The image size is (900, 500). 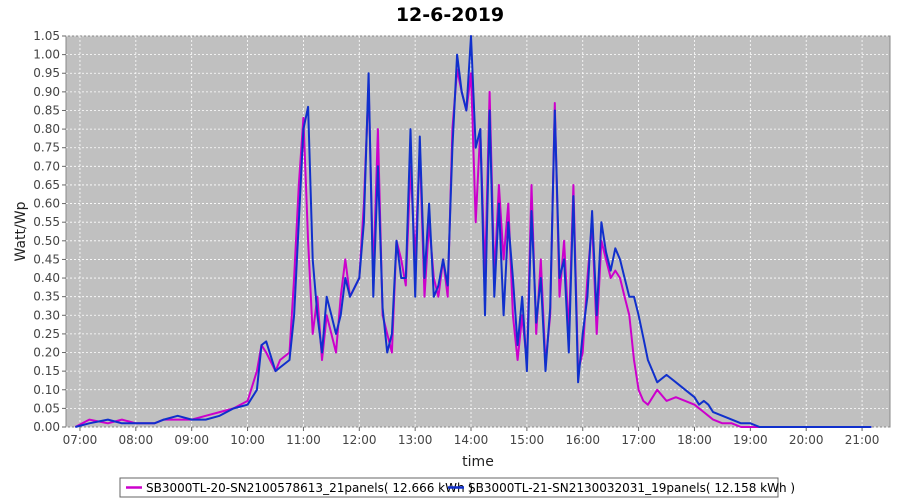 I want to click on y-tick-label: 0.25, so click(x=46, y=334).